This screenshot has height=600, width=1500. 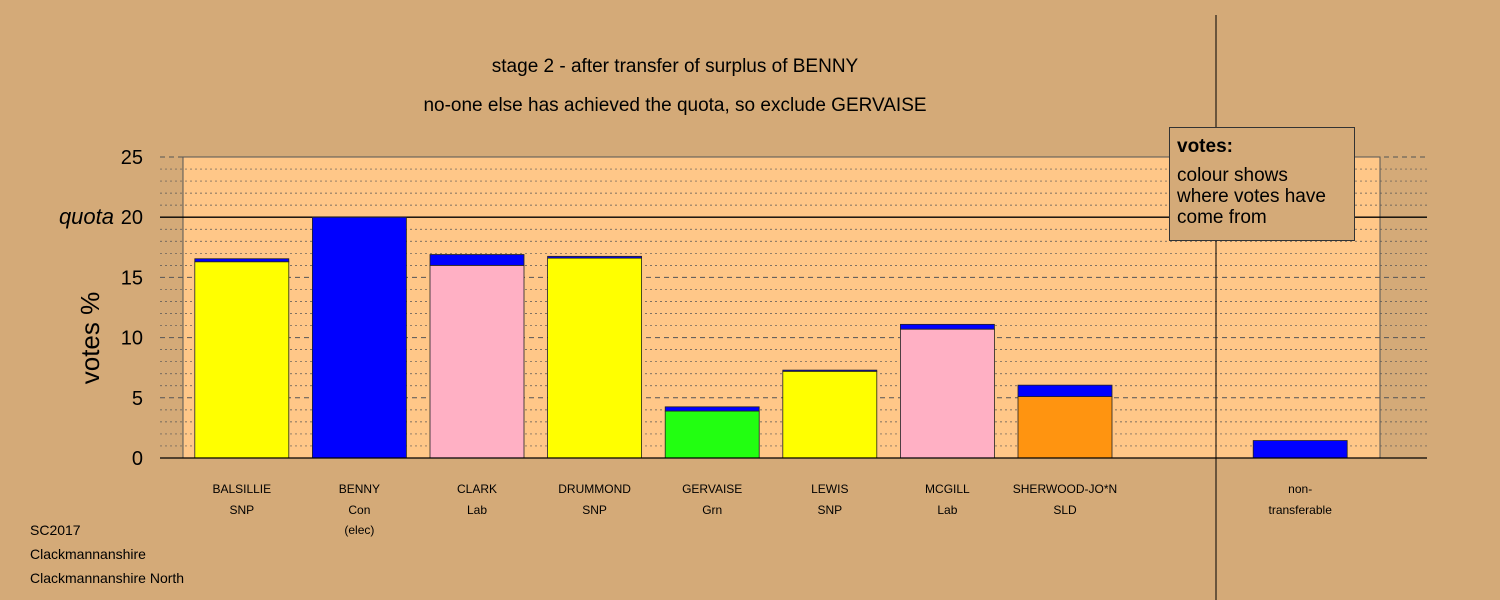 What do you see at coordinates (1205, 146) in the screenshot?
I see `legend-title: votes:` at bounding box center [1205, 146].